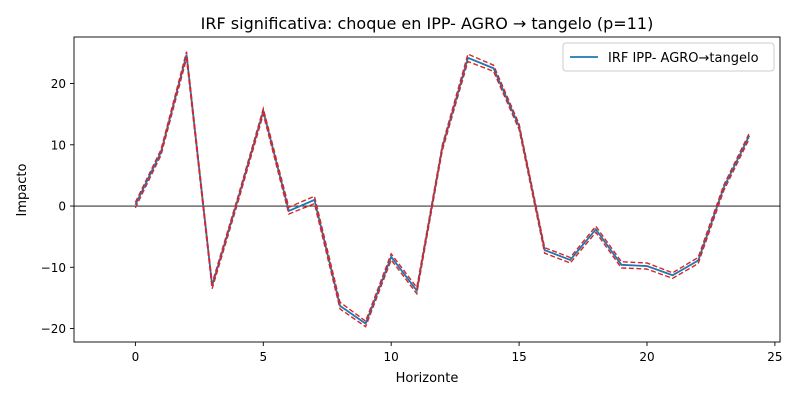 The width and height of the screenshot is (800, 400). I want to click on y-axis-ticks: −20 −10 0 10 20, so click(57, 206).